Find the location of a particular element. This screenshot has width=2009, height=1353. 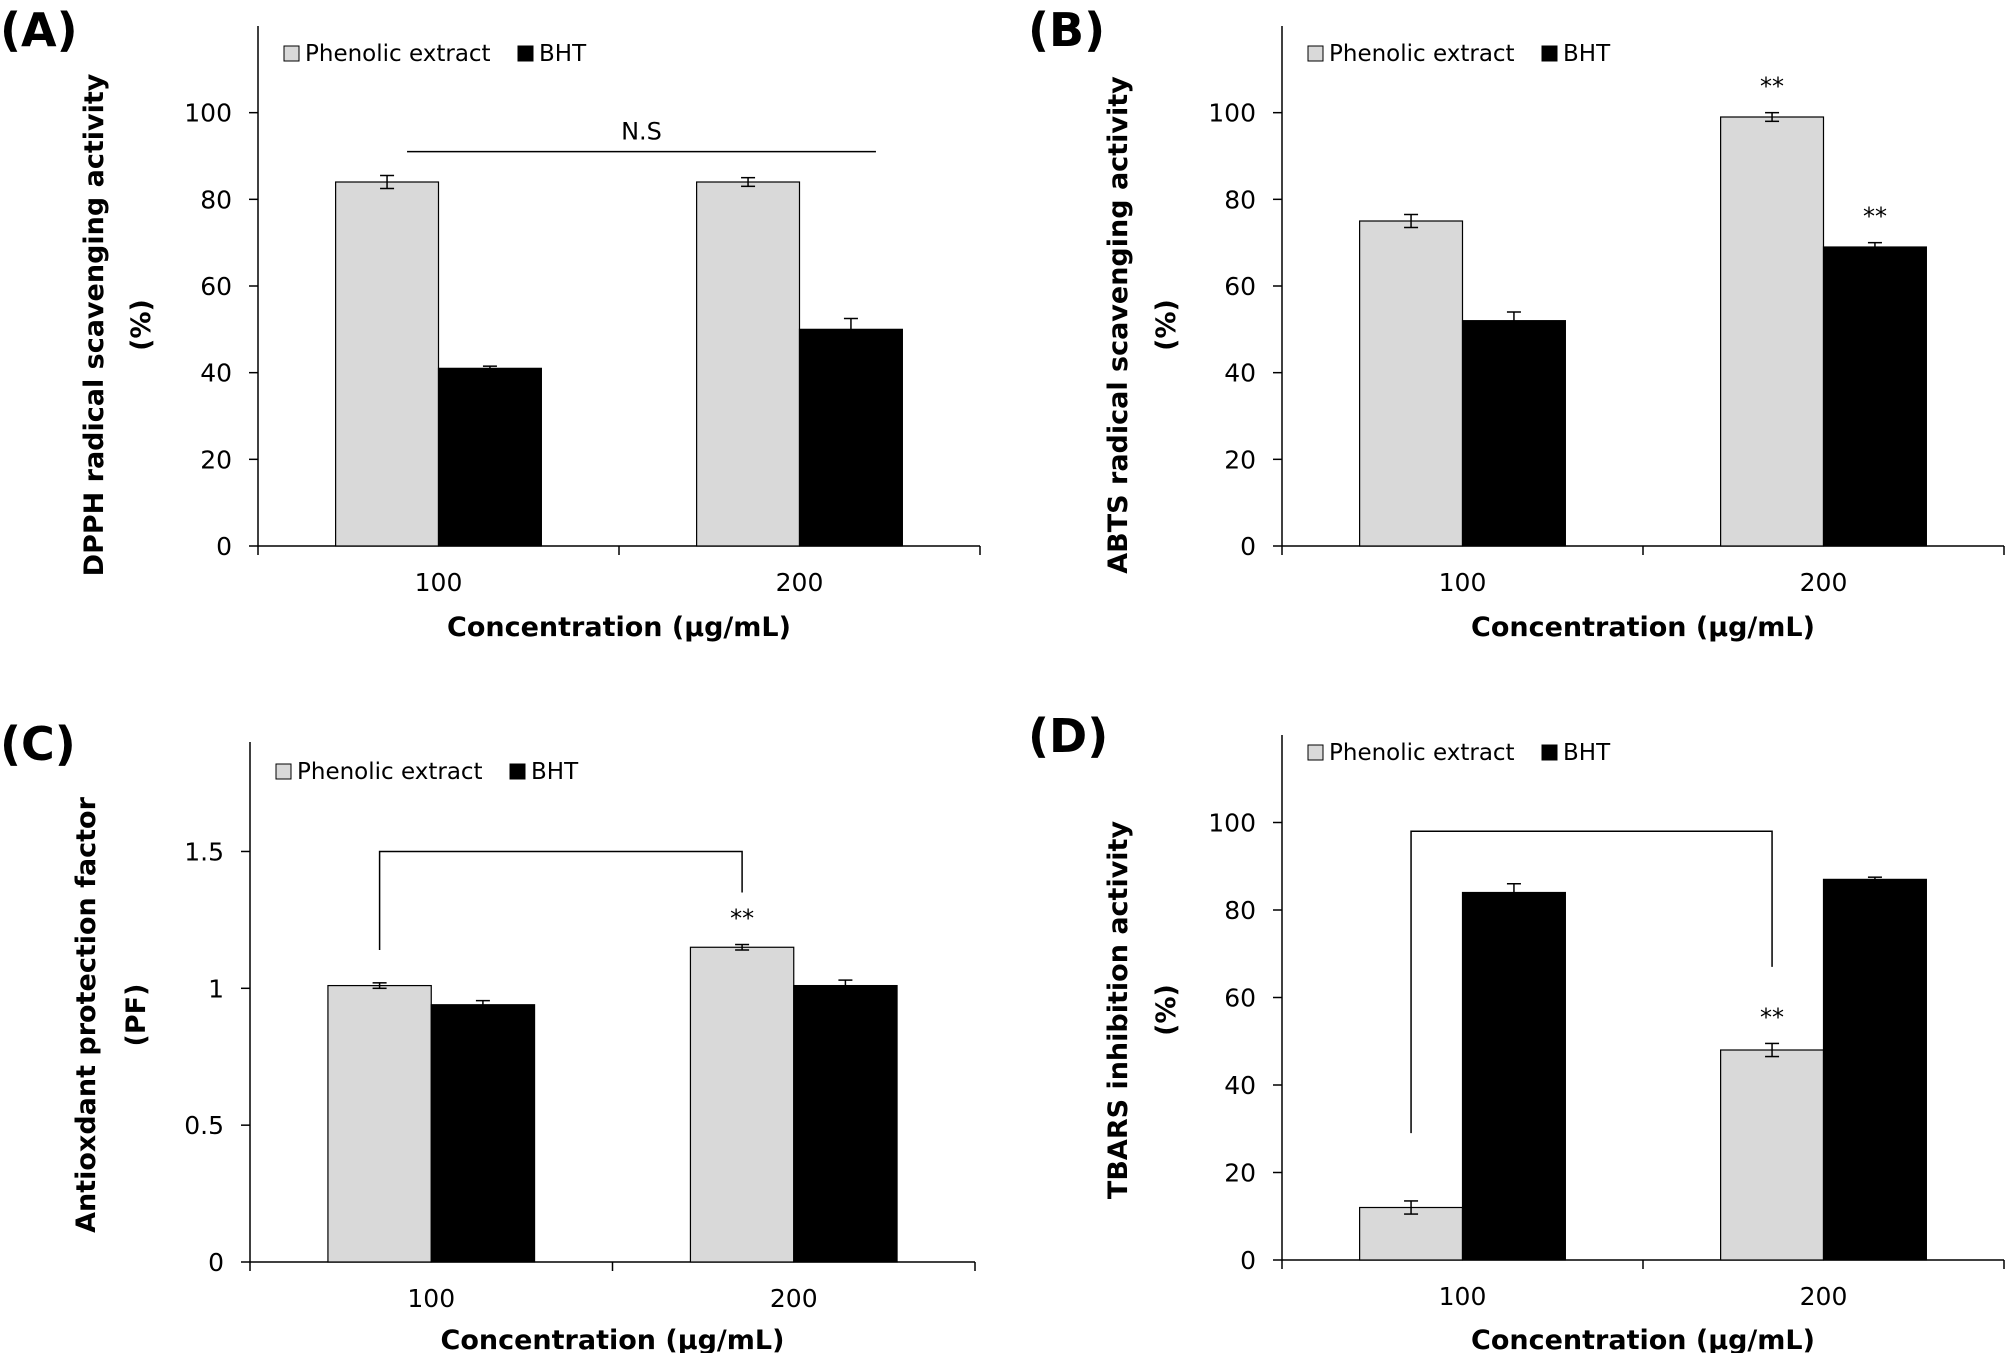

y-tick-label: 0.5 is located at coordinates (204, 1125).